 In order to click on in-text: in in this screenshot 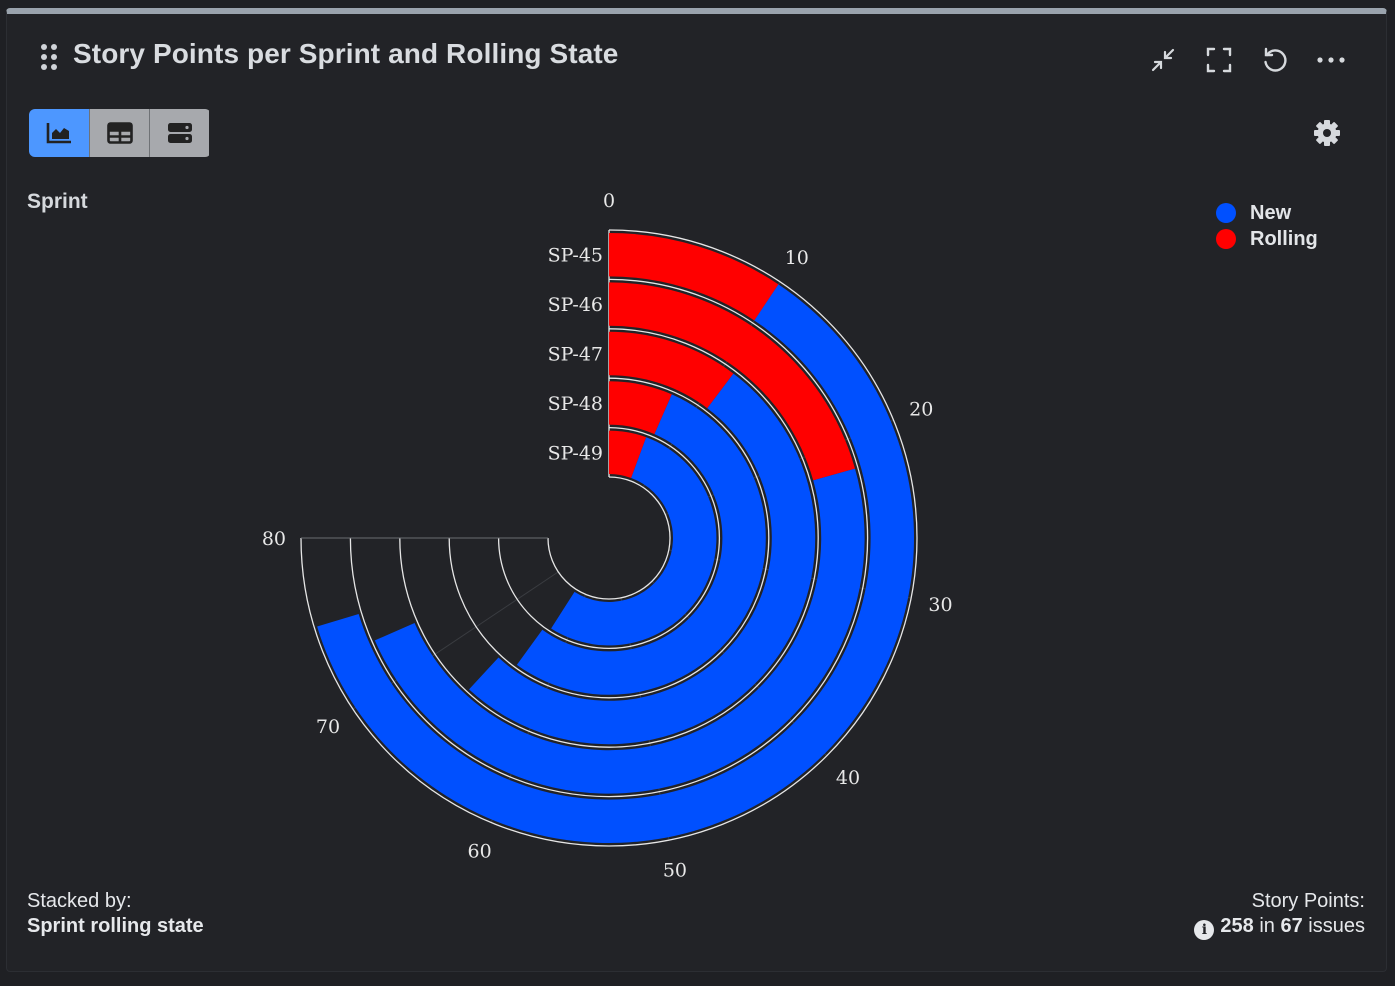, I will do `click(1267, 926)`.